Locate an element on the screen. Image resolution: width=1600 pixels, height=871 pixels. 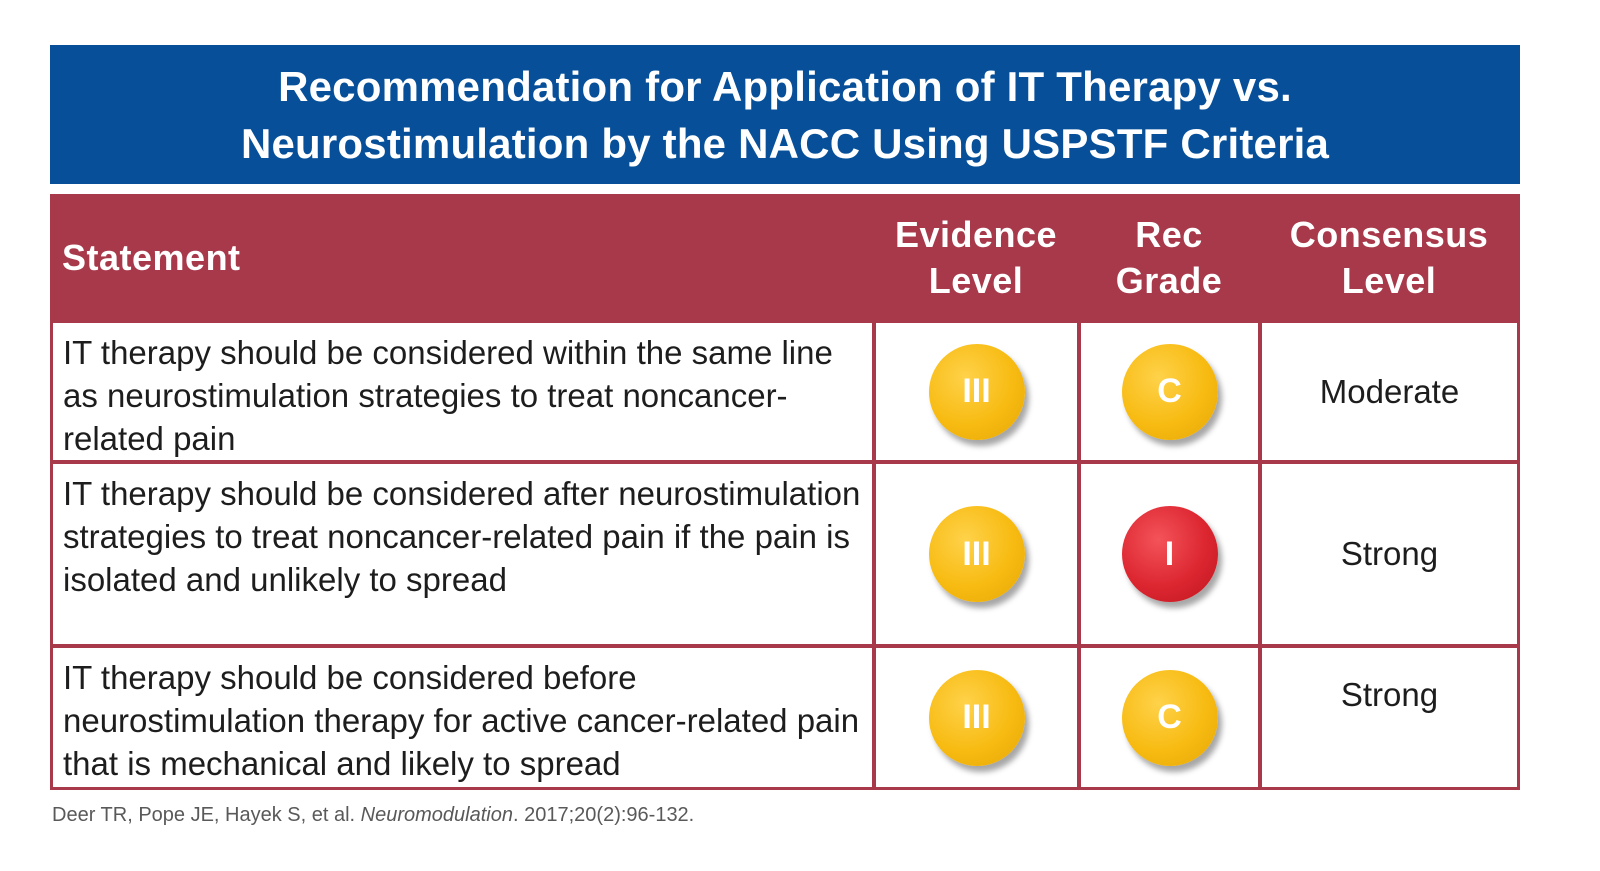
row-3-grade-cell: C is located at coordinates (1169, 717).